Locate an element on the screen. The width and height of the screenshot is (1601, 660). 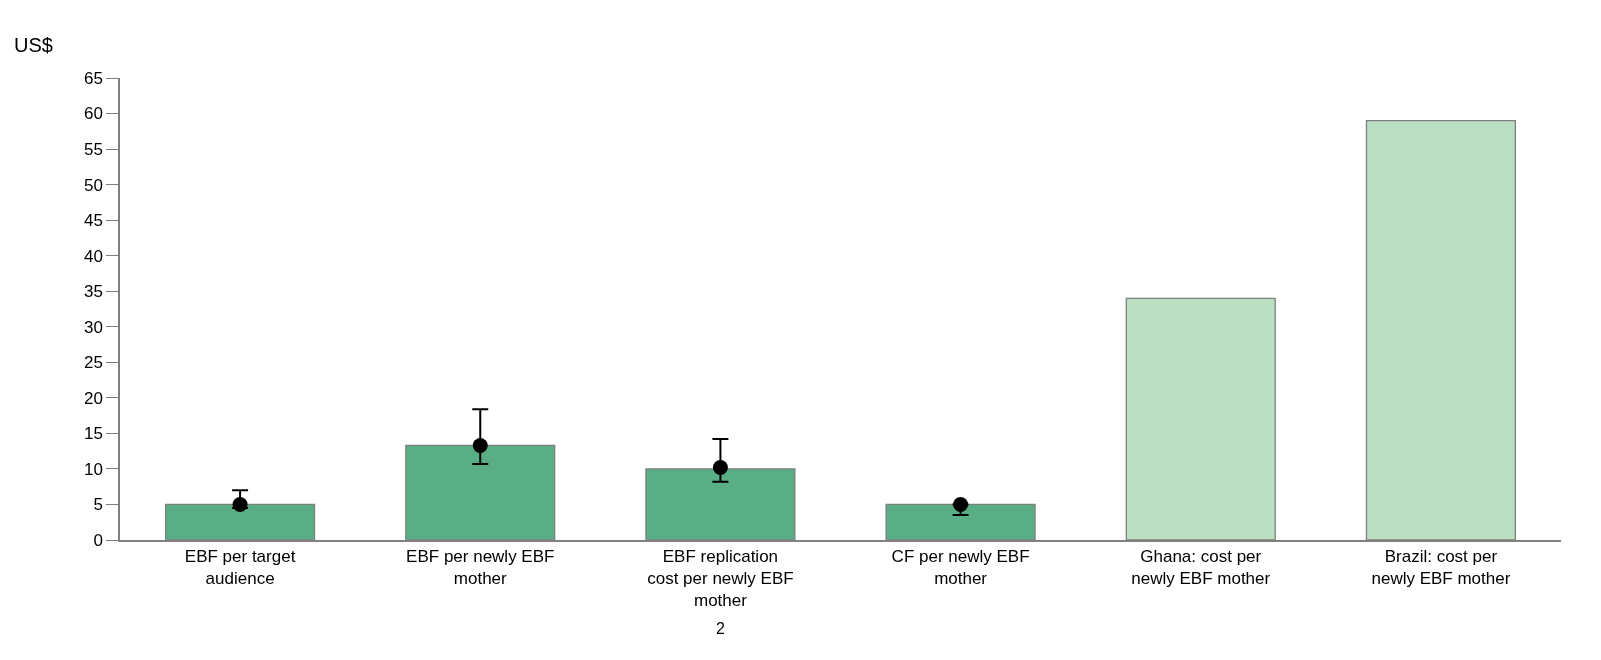
y-tick-label: 10 is located at coordinates (93, 469).